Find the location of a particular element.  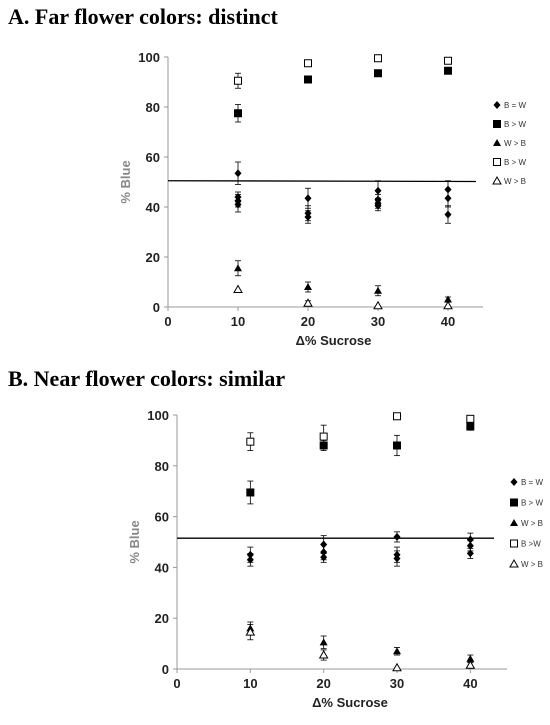

panel-b-title: B. Near flower colors: similar is located at coordinates (147, 378).